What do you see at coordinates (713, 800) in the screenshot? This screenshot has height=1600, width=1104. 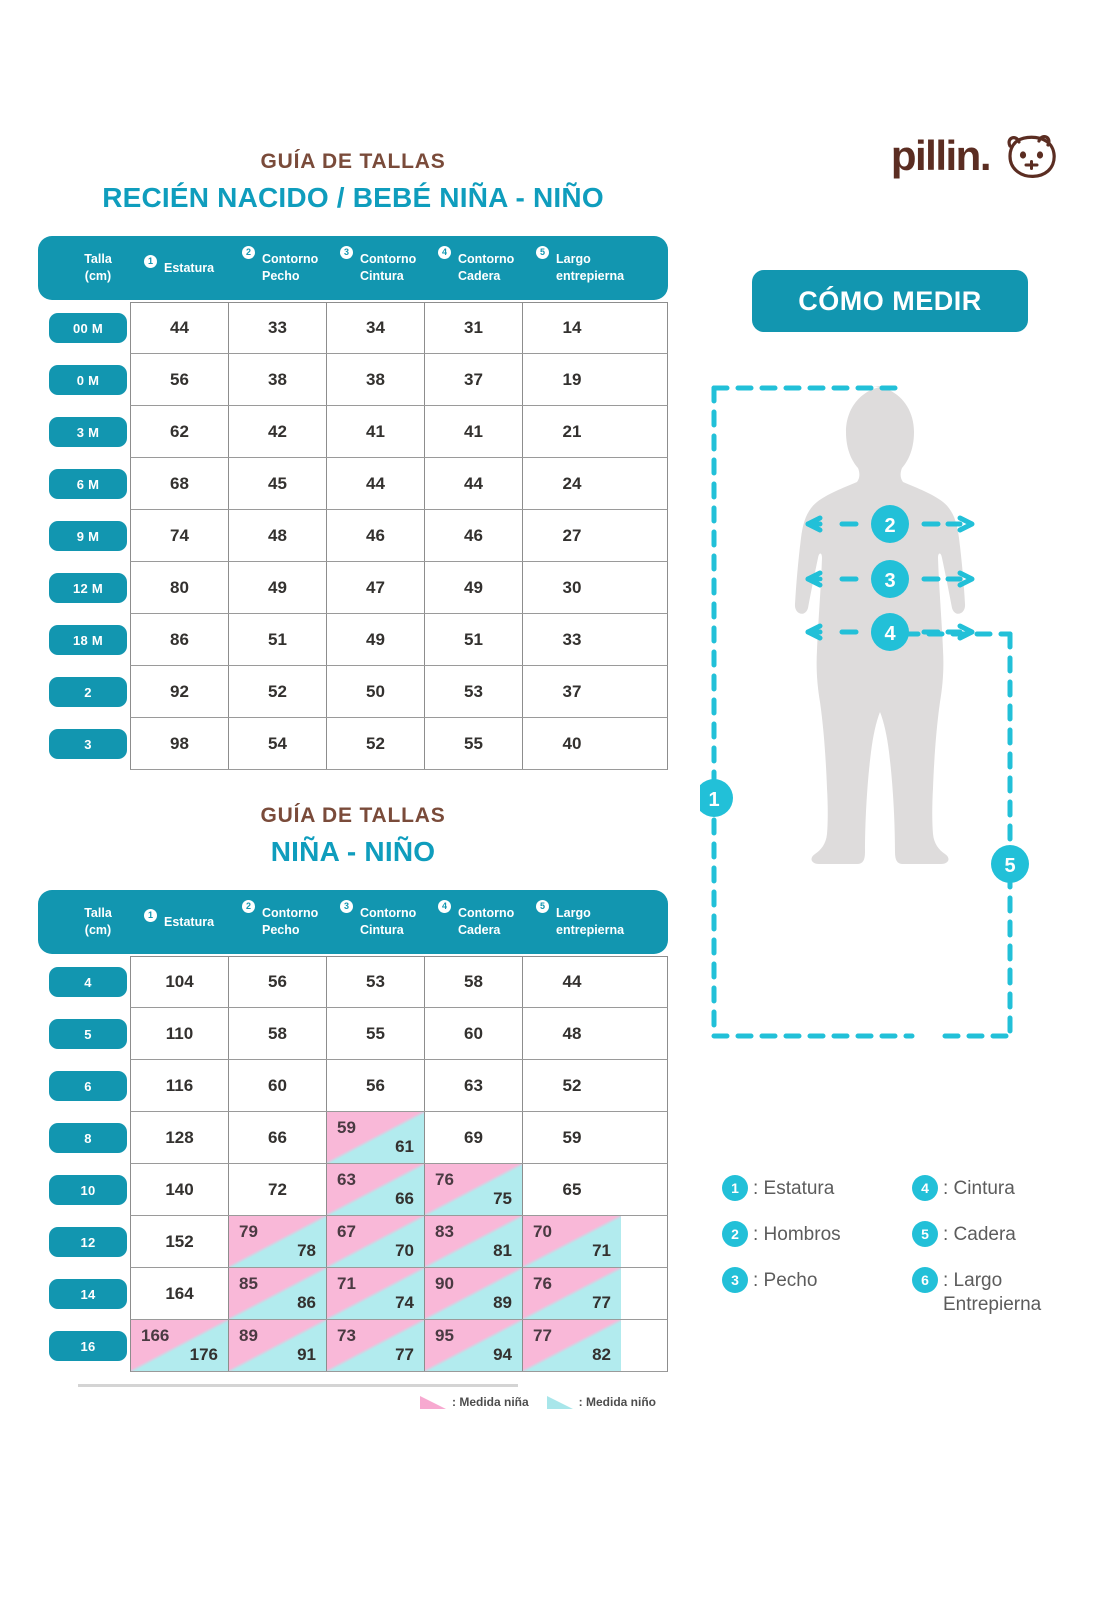 I see `svg-text: 1` at bounding box center [713, 800].